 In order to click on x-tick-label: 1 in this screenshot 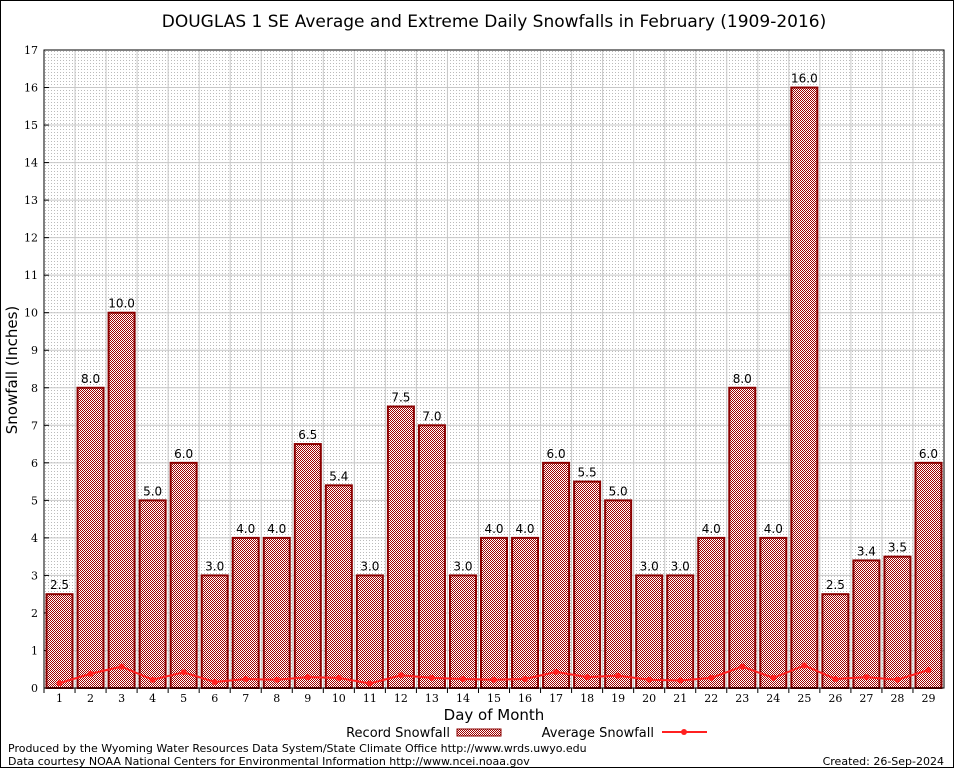, I will do `click(59, 698)`.